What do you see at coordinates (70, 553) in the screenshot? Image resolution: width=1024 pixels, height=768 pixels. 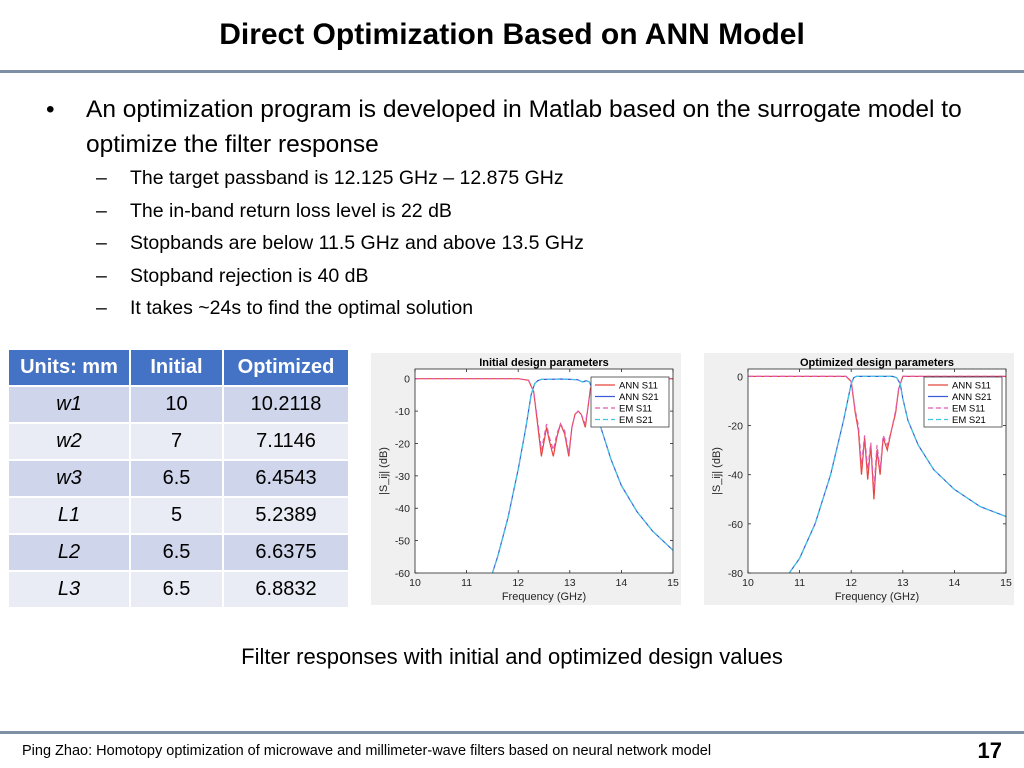 I see `param-name: L2` at bounding box center [70, 553].